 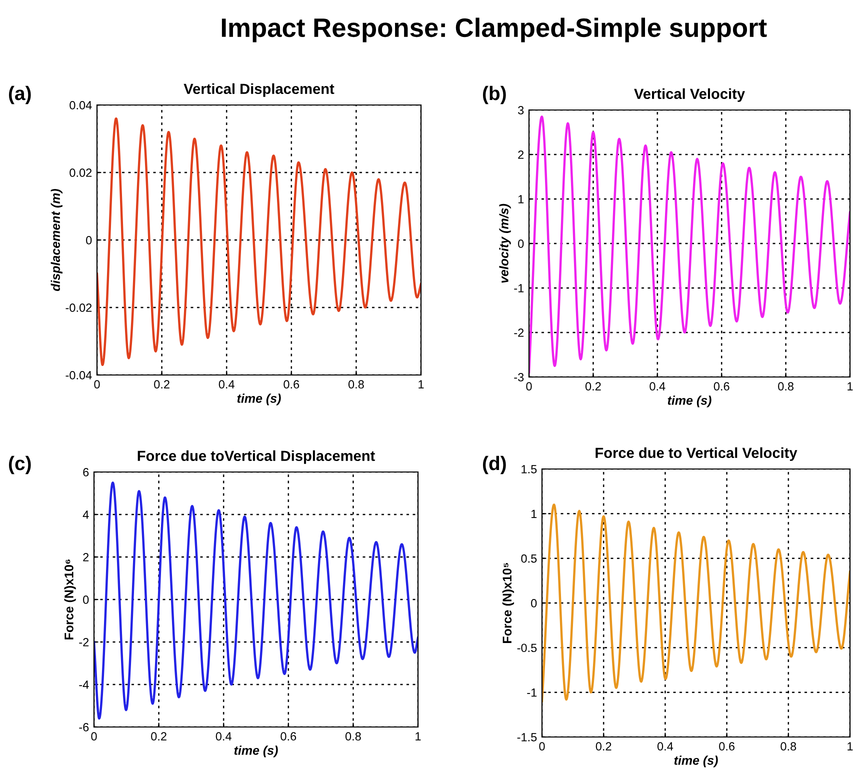 I want to click on text: Impact Response: Clamped-Simple support, so click(x=494, y=30).